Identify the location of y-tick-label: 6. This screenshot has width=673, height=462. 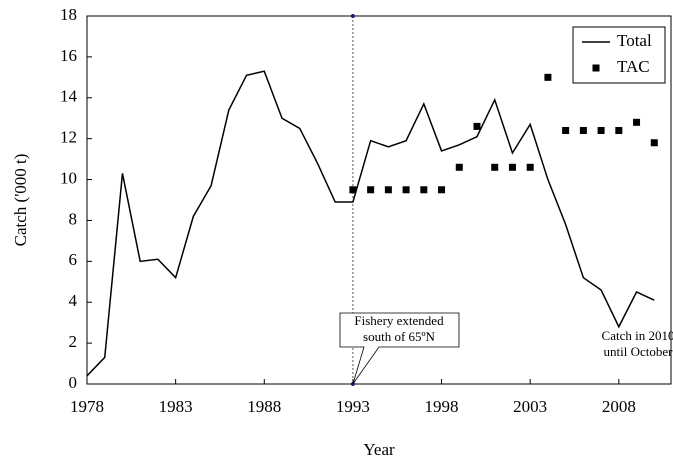
(73, 259).